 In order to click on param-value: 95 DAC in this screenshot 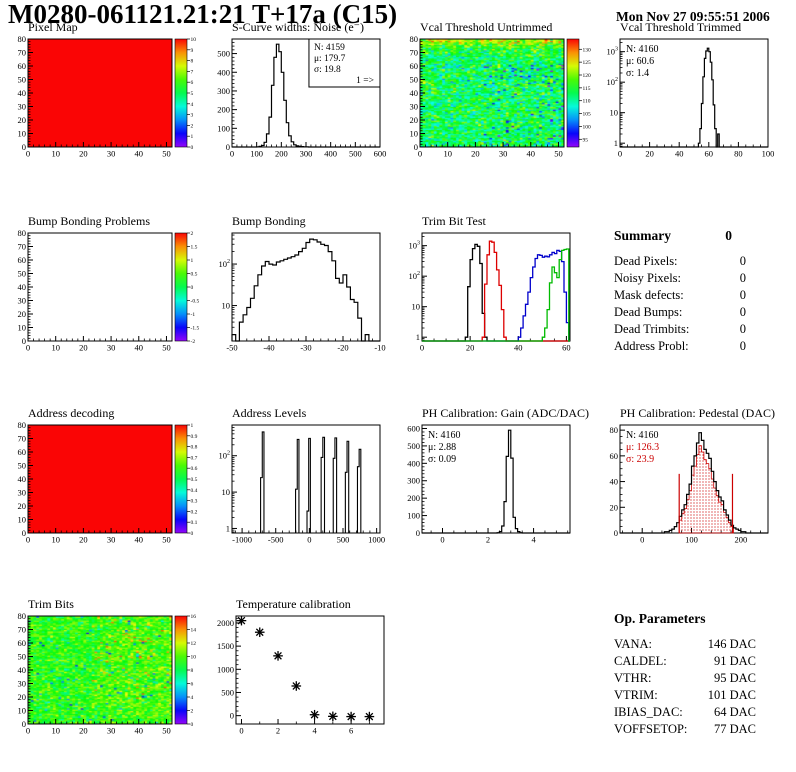, I will do `click(734, 678)`.